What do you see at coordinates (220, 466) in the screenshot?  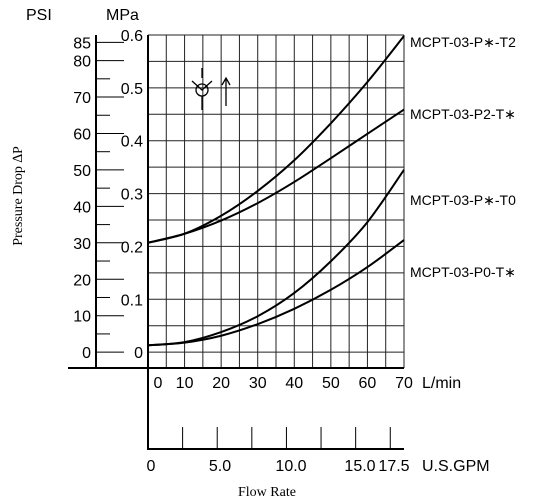 I see `gpm-tick-label: 5.0` at bounding box center [220, 466].